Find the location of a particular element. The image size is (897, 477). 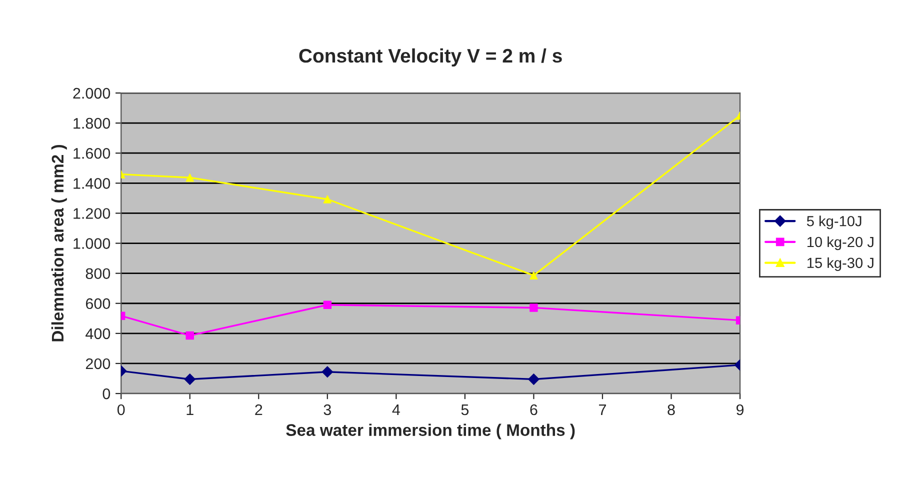

x-tick-label: 1 is located at coordinates (190, 410).